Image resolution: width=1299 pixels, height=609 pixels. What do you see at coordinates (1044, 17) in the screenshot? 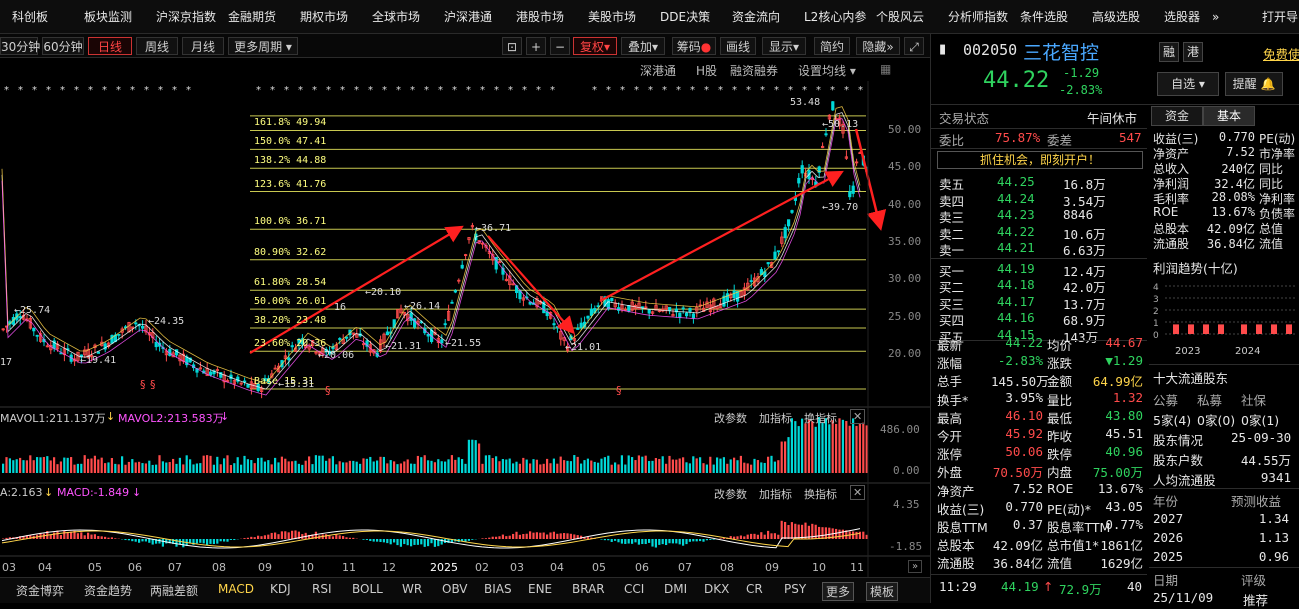
I see `nav-item: 条件选股` at bounding box center [1044, 17].